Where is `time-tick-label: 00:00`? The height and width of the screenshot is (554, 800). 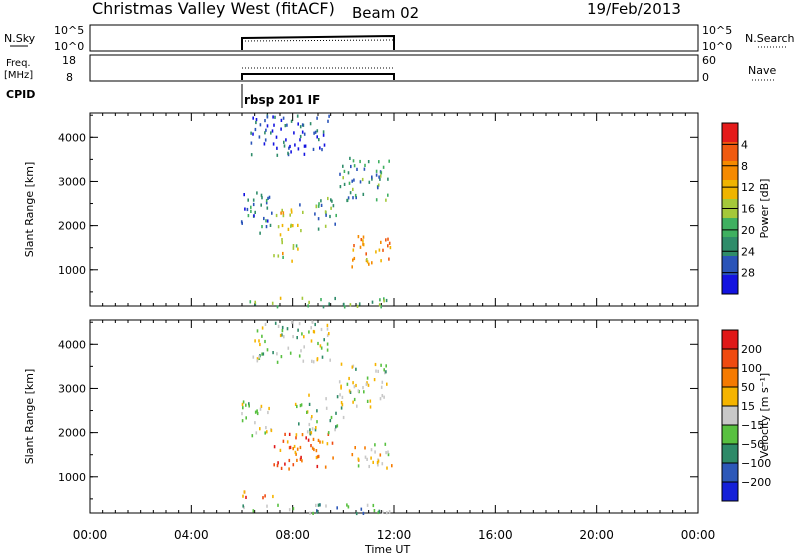 time-tick-label: 00:00 is located at coordinates (90, 535).